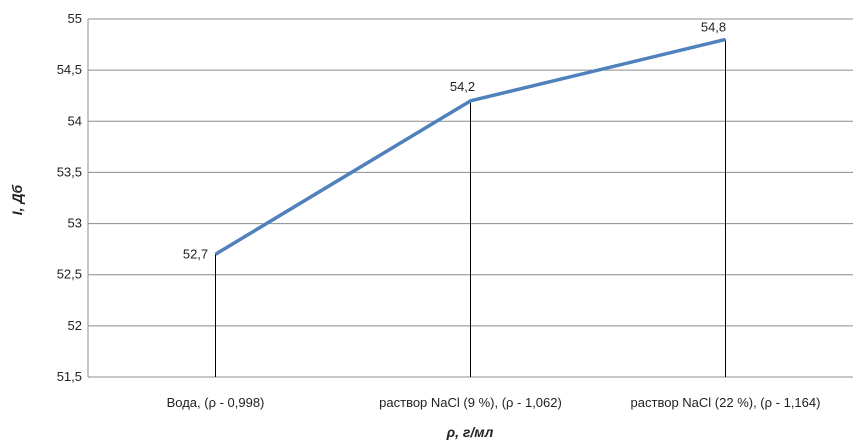  Describe the element at coordinates (75, 223) in the screenshot. I see `y-tick-label: 53` at that location.